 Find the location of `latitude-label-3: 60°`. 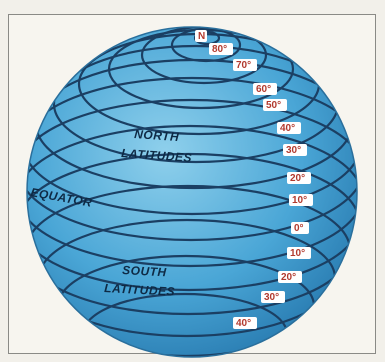

latitude-label-3: 60° is located at coordinates (265, 89).